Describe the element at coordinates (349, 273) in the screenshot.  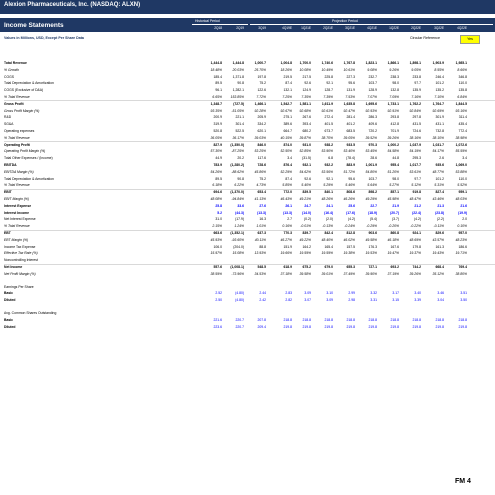
I see `table-cell: 37.49%` at that location.